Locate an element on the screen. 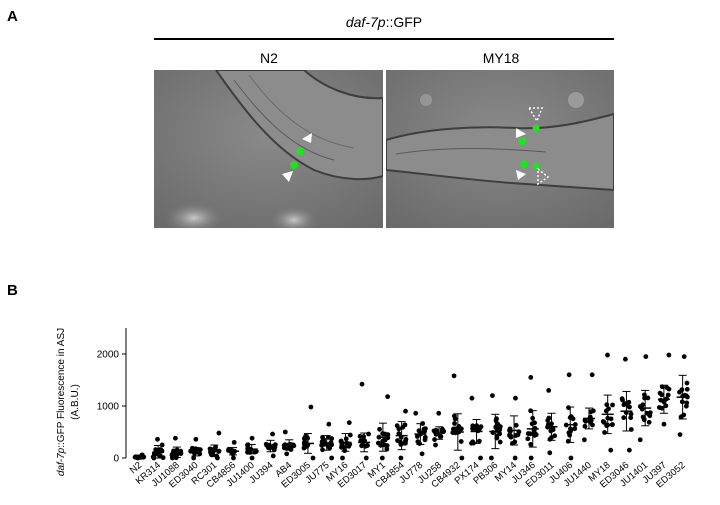 The width and height of the screenshot is (720, 505). title-rule is located at coordinates (384, 39).